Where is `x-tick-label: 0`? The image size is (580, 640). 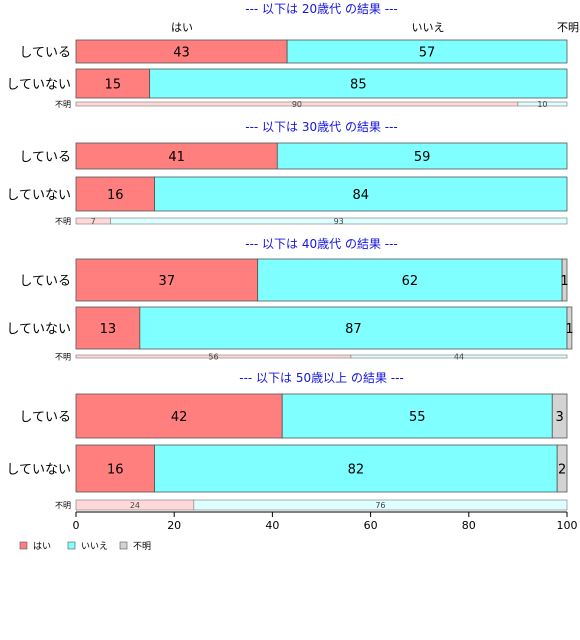 x-tick-label: 0 is located at coordinates (76, 525).